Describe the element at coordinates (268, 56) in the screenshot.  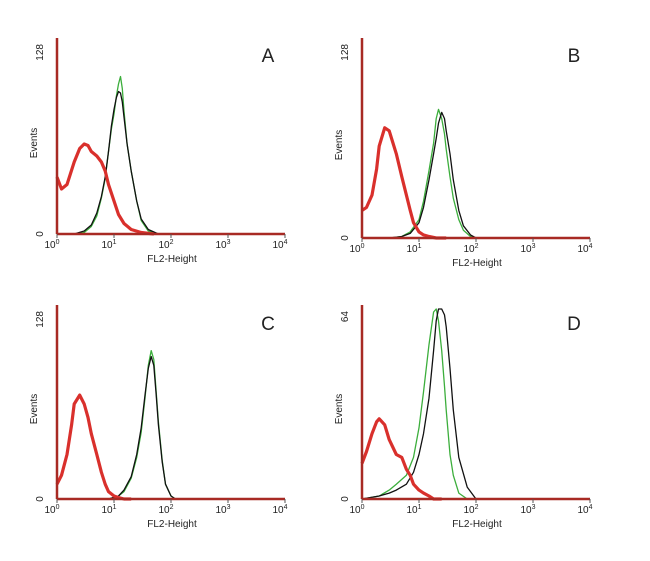
I see `panel-letter: A` at that location.